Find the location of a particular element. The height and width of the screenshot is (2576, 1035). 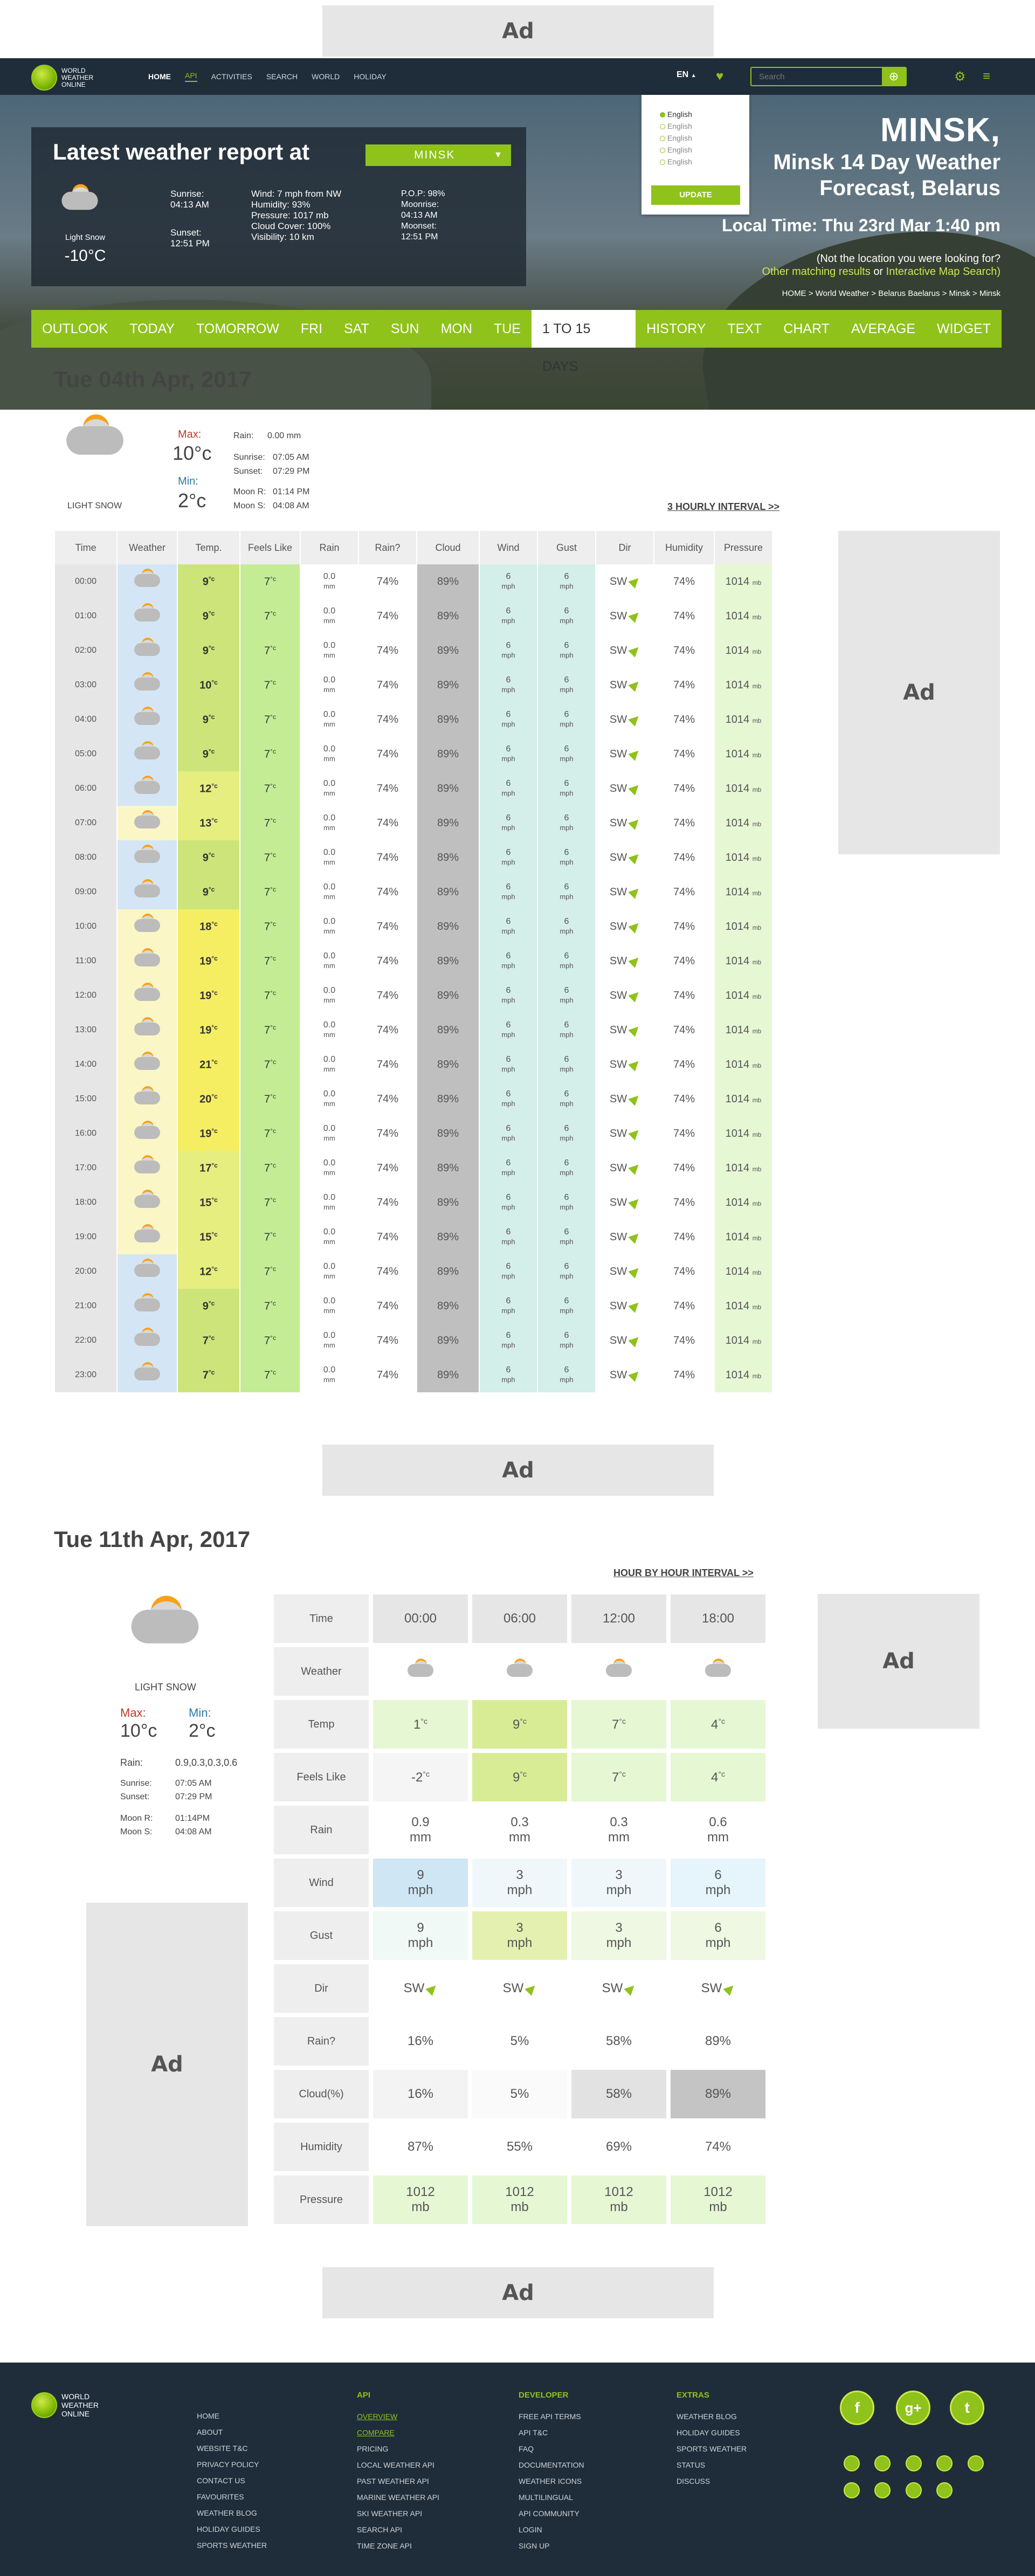

tab-today: TODAY is located at coordinates (152, 328).